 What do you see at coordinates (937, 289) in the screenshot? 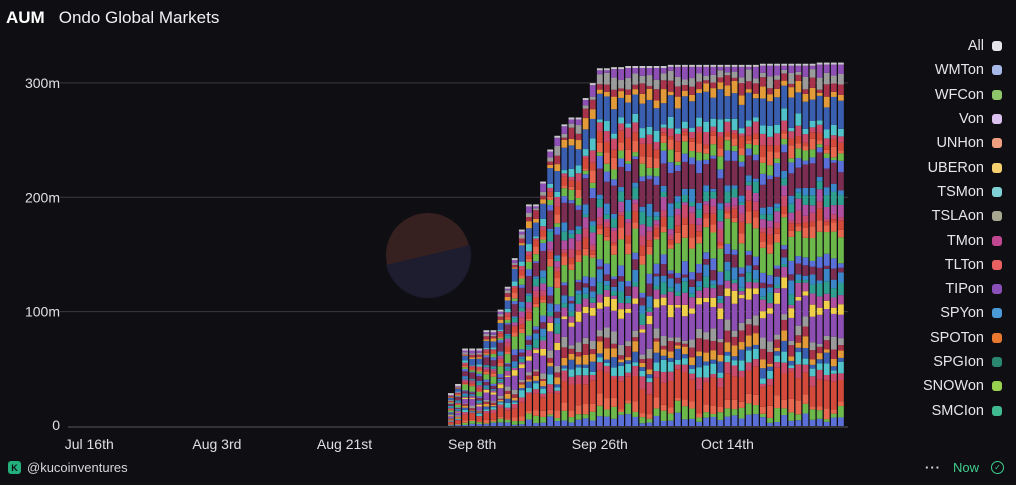
I see `legend-item: TIPon` at bounding box center [937, 289].